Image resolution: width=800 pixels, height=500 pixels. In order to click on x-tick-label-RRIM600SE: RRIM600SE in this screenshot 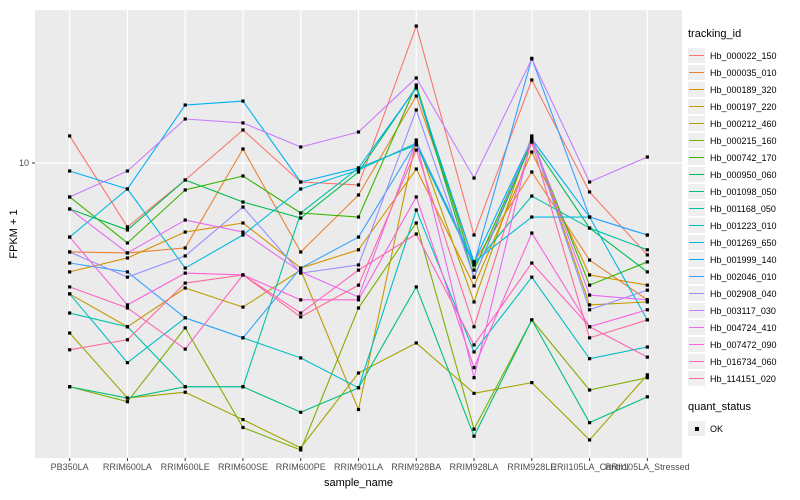, I will do `click(242, 467)`.